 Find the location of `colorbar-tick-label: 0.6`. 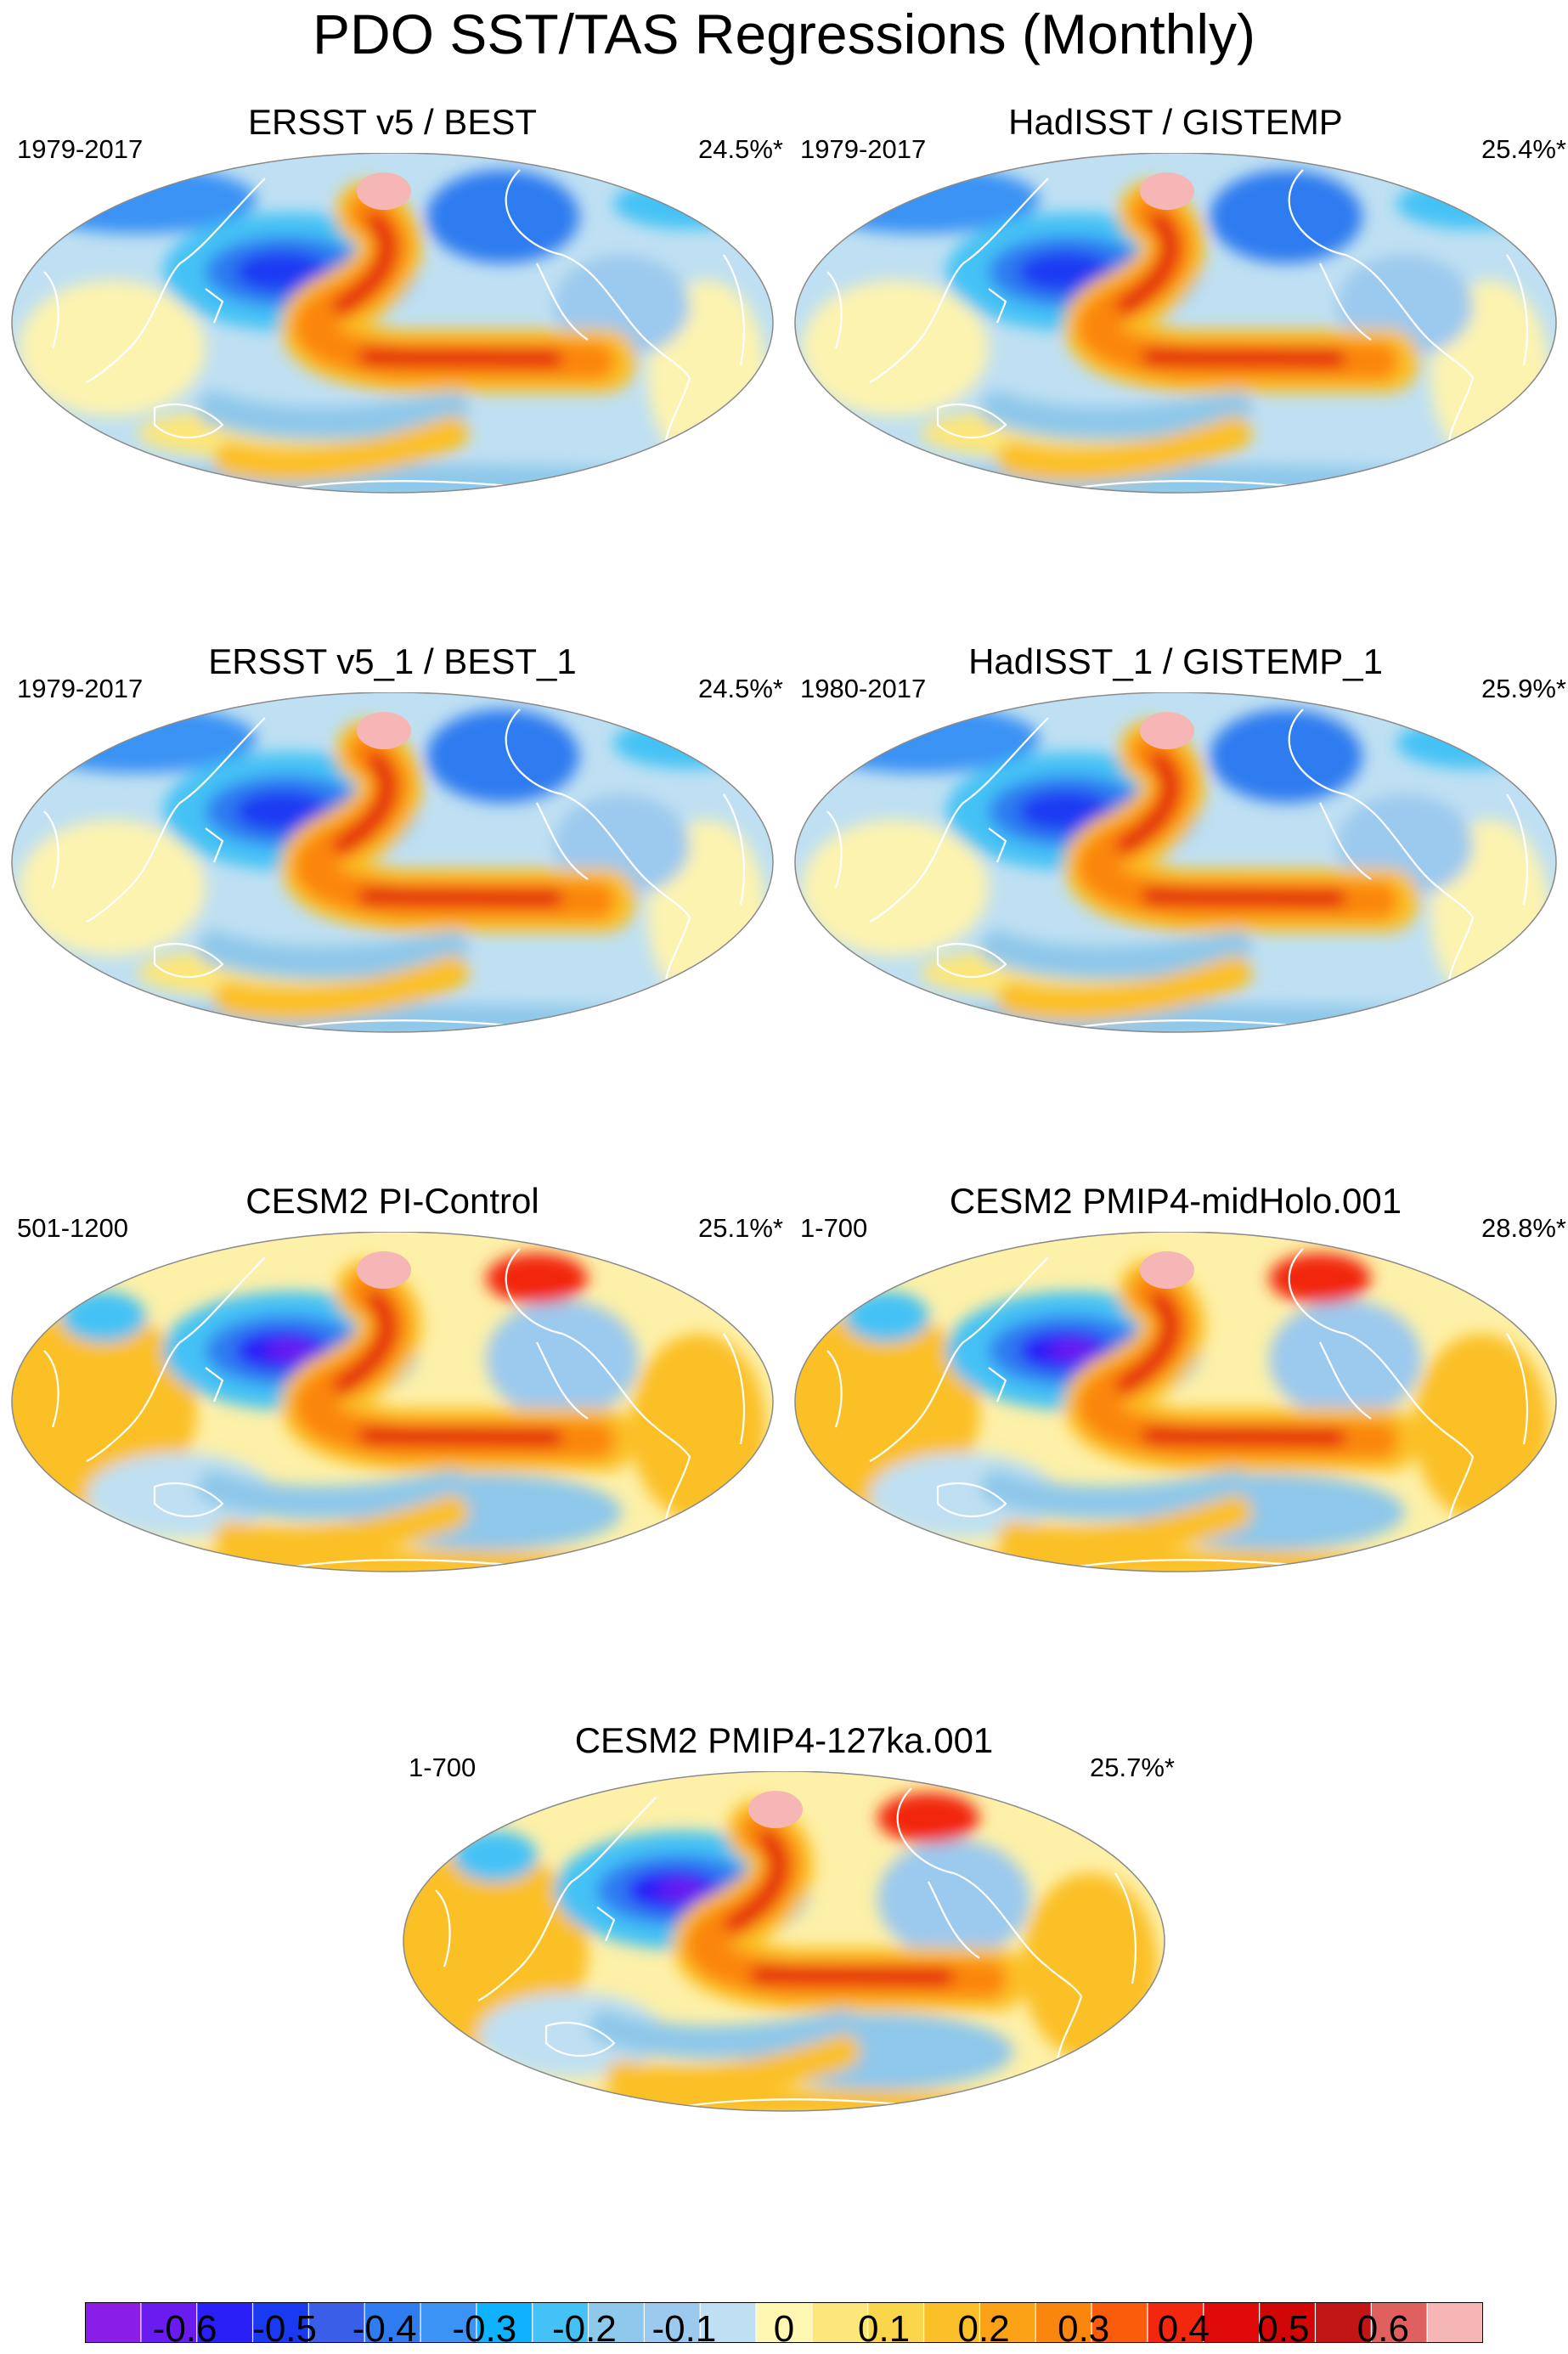

colorbar-tick-label: 0.6 is located at coordinates (1383, 2329).